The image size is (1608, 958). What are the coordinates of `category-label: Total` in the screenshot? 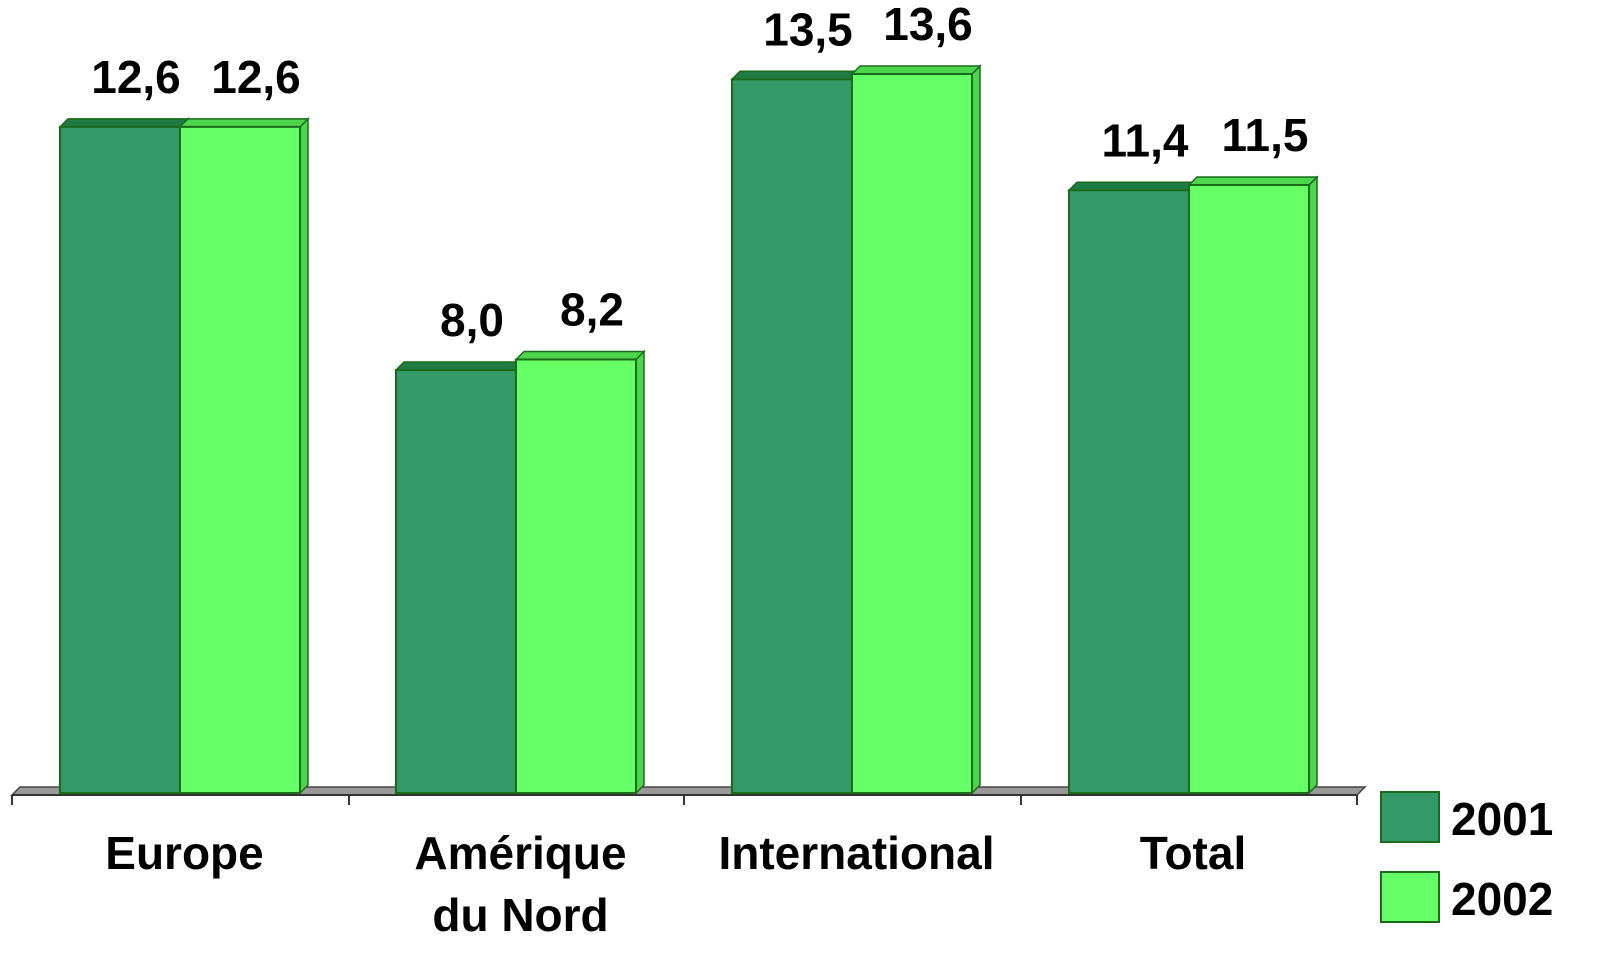 It's located at (1193, 853).